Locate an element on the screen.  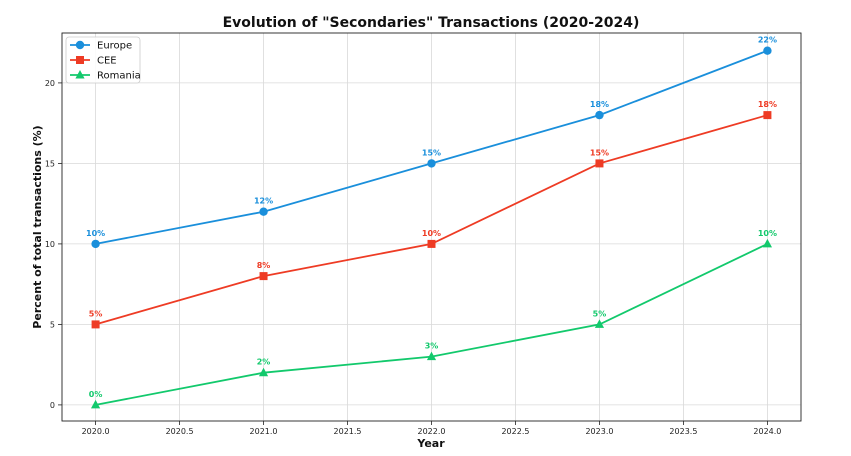
legend-label-cee: CEE is located at coordinates (107, 61).